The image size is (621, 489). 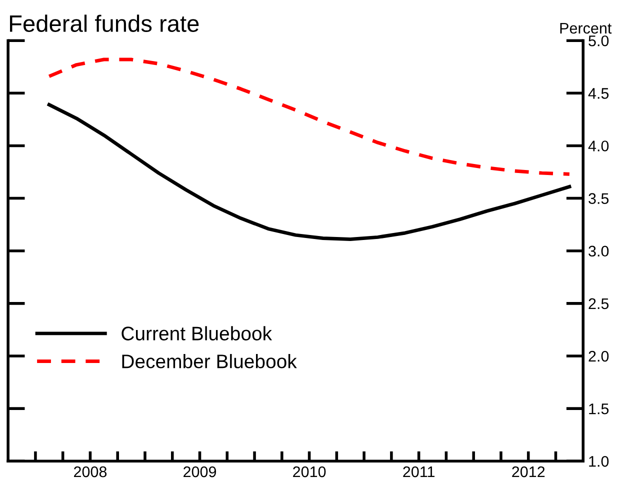 I want to click on y-tick-label: 2.0, so click(x=598, y=356).